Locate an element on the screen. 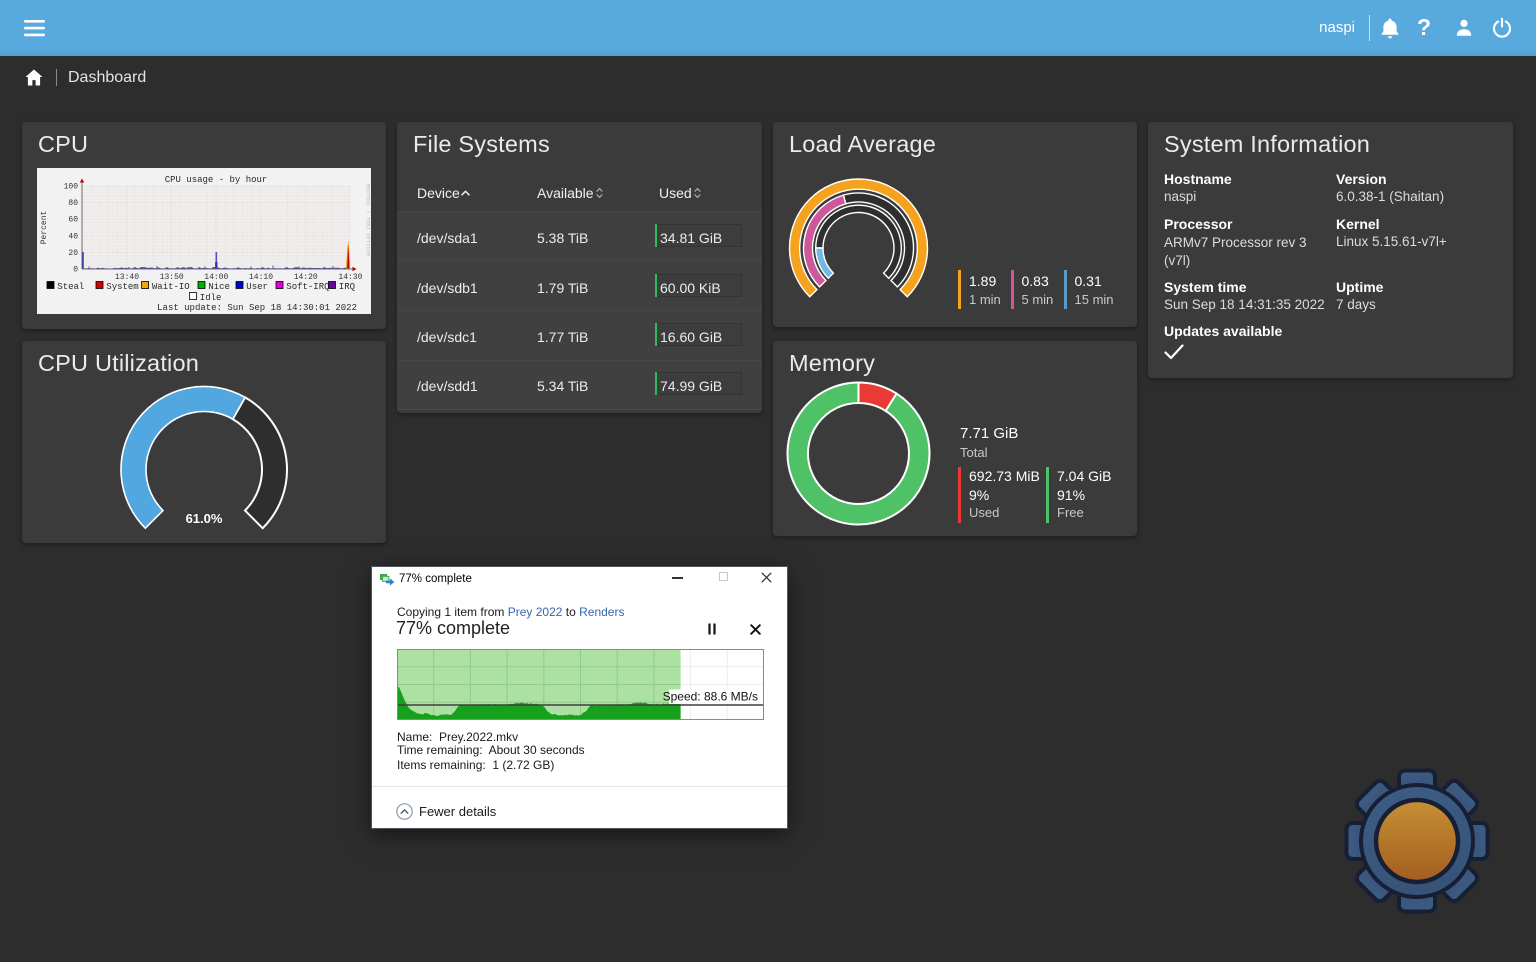  svg-text: Speed: 88.6 MB/s is located at coordinates (709, 697).